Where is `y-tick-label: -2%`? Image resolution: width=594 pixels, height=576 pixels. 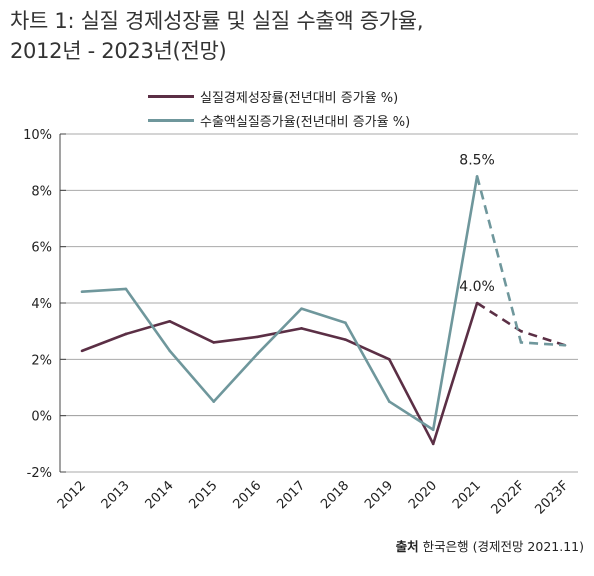 y-tick-label: -2% is located at coordinates (39, 473).